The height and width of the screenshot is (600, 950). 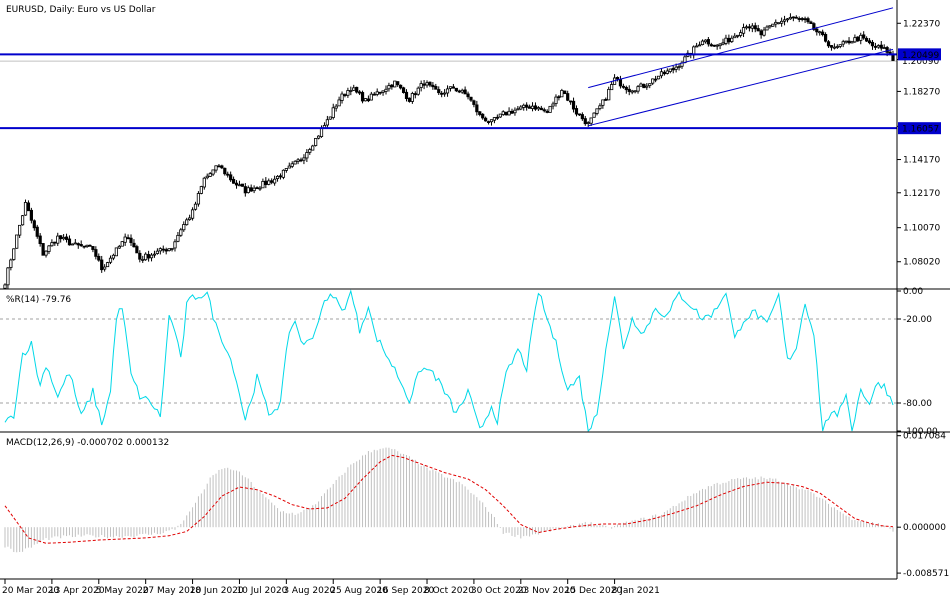 What do you see at coordinates (449, 591) in the screenshot?
I see `time-axis-label: 8 Oct 2020` at bounding box center [449, 591].